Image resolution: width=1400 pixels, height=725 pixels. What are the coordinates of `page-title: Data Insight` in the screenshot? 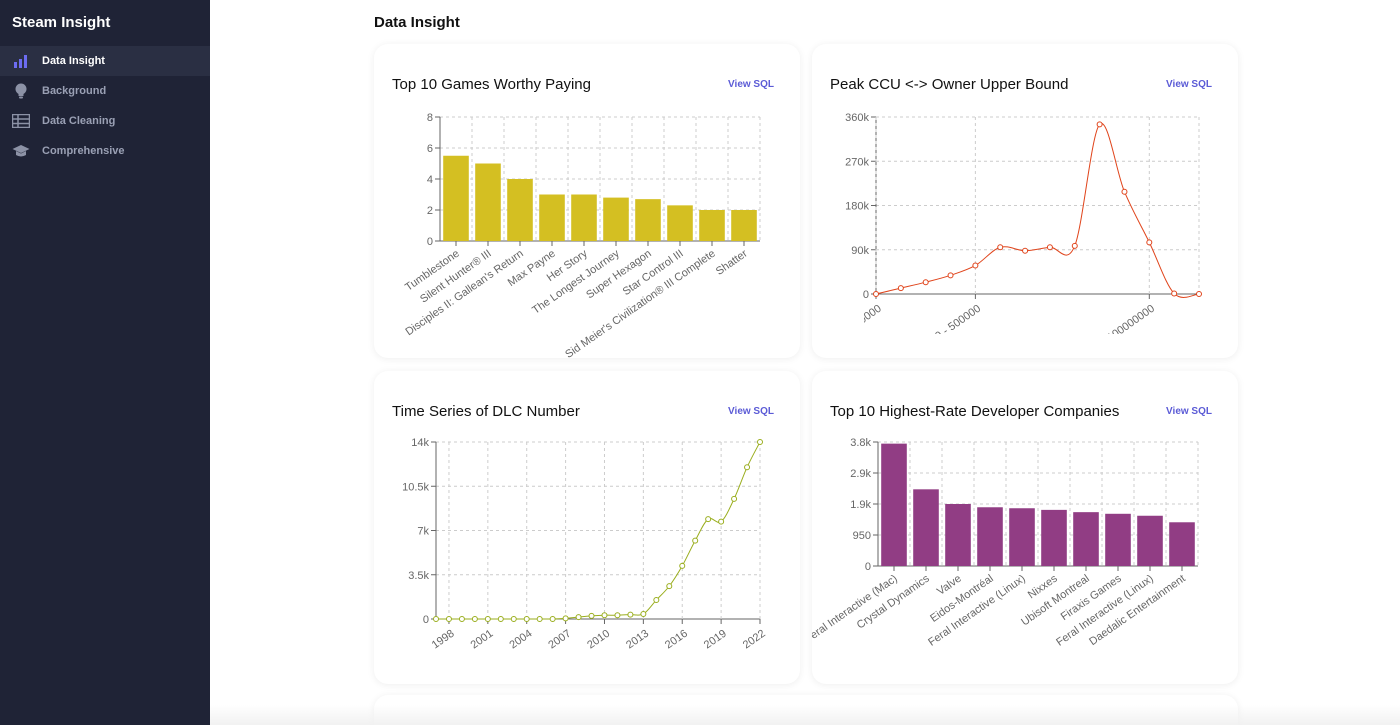 It's located at (417, 22).